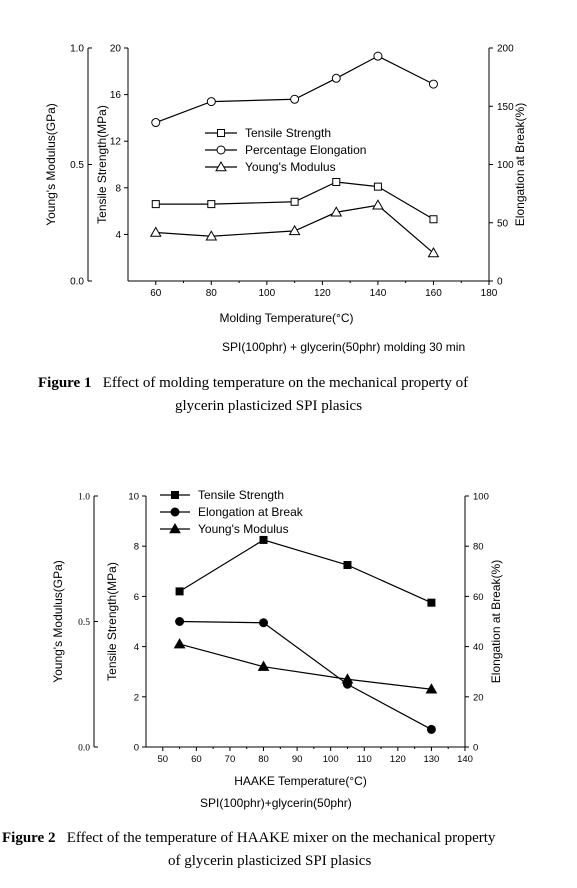  What do you see at coordinates (505, 49) in the screenshot?
I see `fig1-el-tick-label: 200` at bounding box center [505, 49].